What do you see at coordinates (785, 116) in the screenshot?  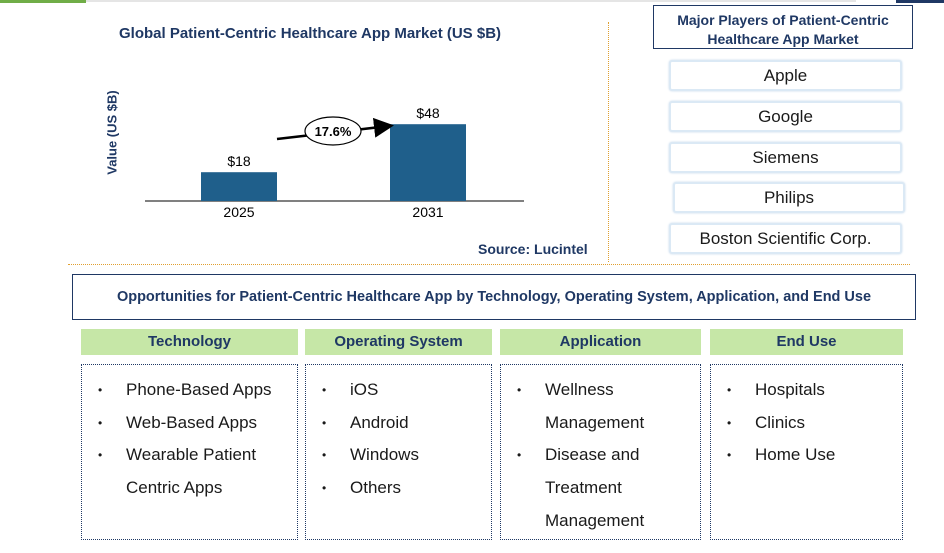 I see `player-item: Google` at bounding box center [785, 116].